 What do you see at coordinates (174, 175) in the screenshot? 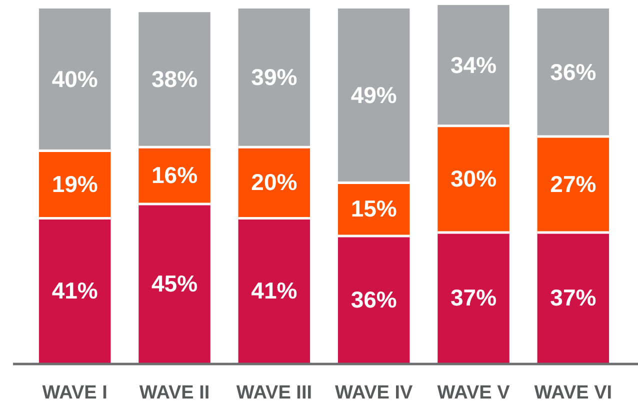
I see `data-label: 16%` at bounding box center [174, 175].